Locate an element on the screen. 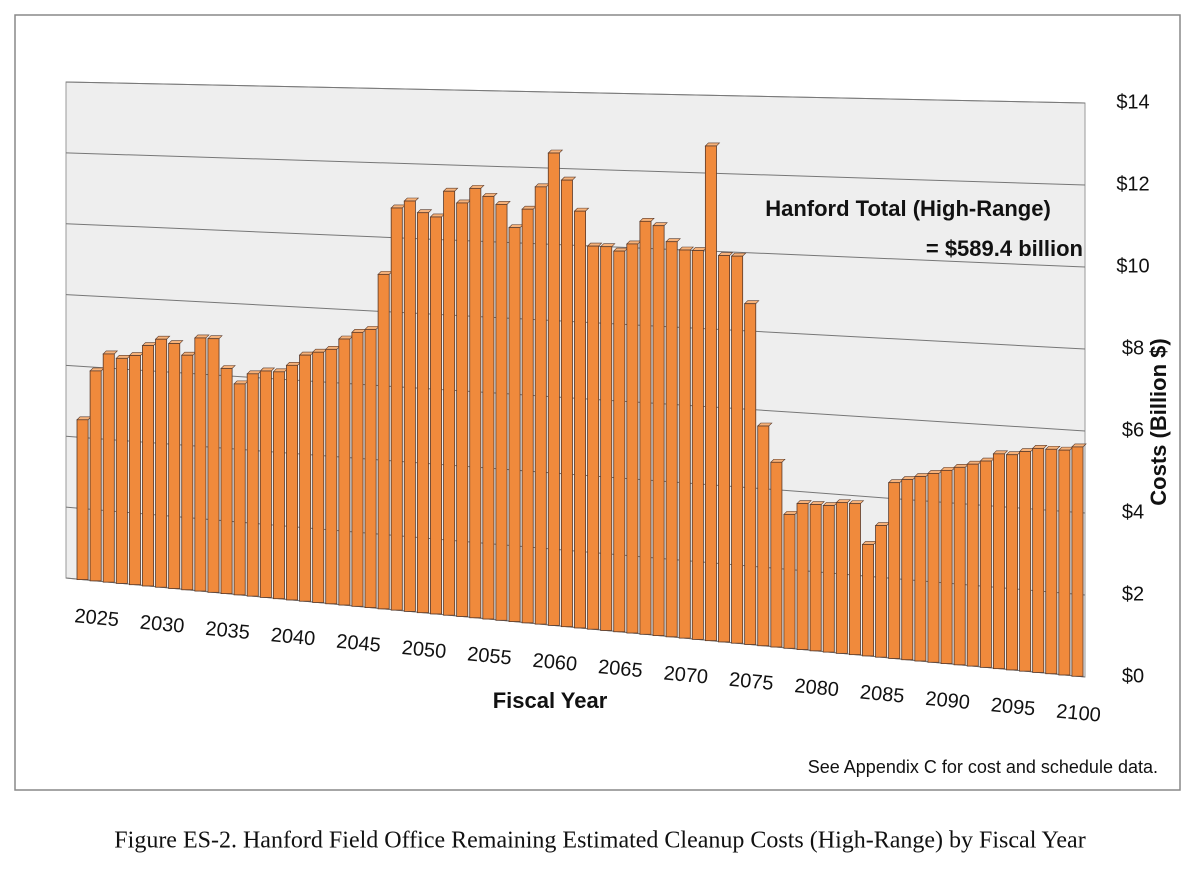 This screenshot has height=876, width=1200. annotation: Hanford Total (High-Range) is located at coordinates (908, 208).